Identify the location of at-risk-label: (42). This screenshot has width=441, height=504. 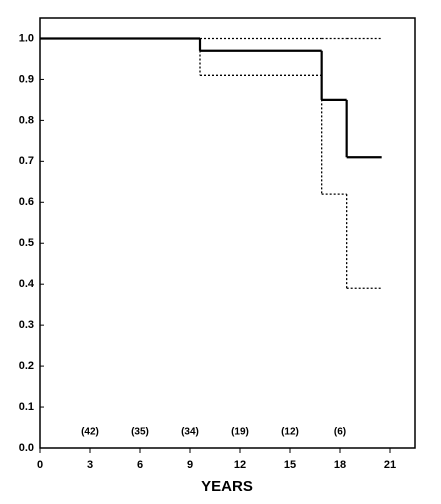
(90, 432).